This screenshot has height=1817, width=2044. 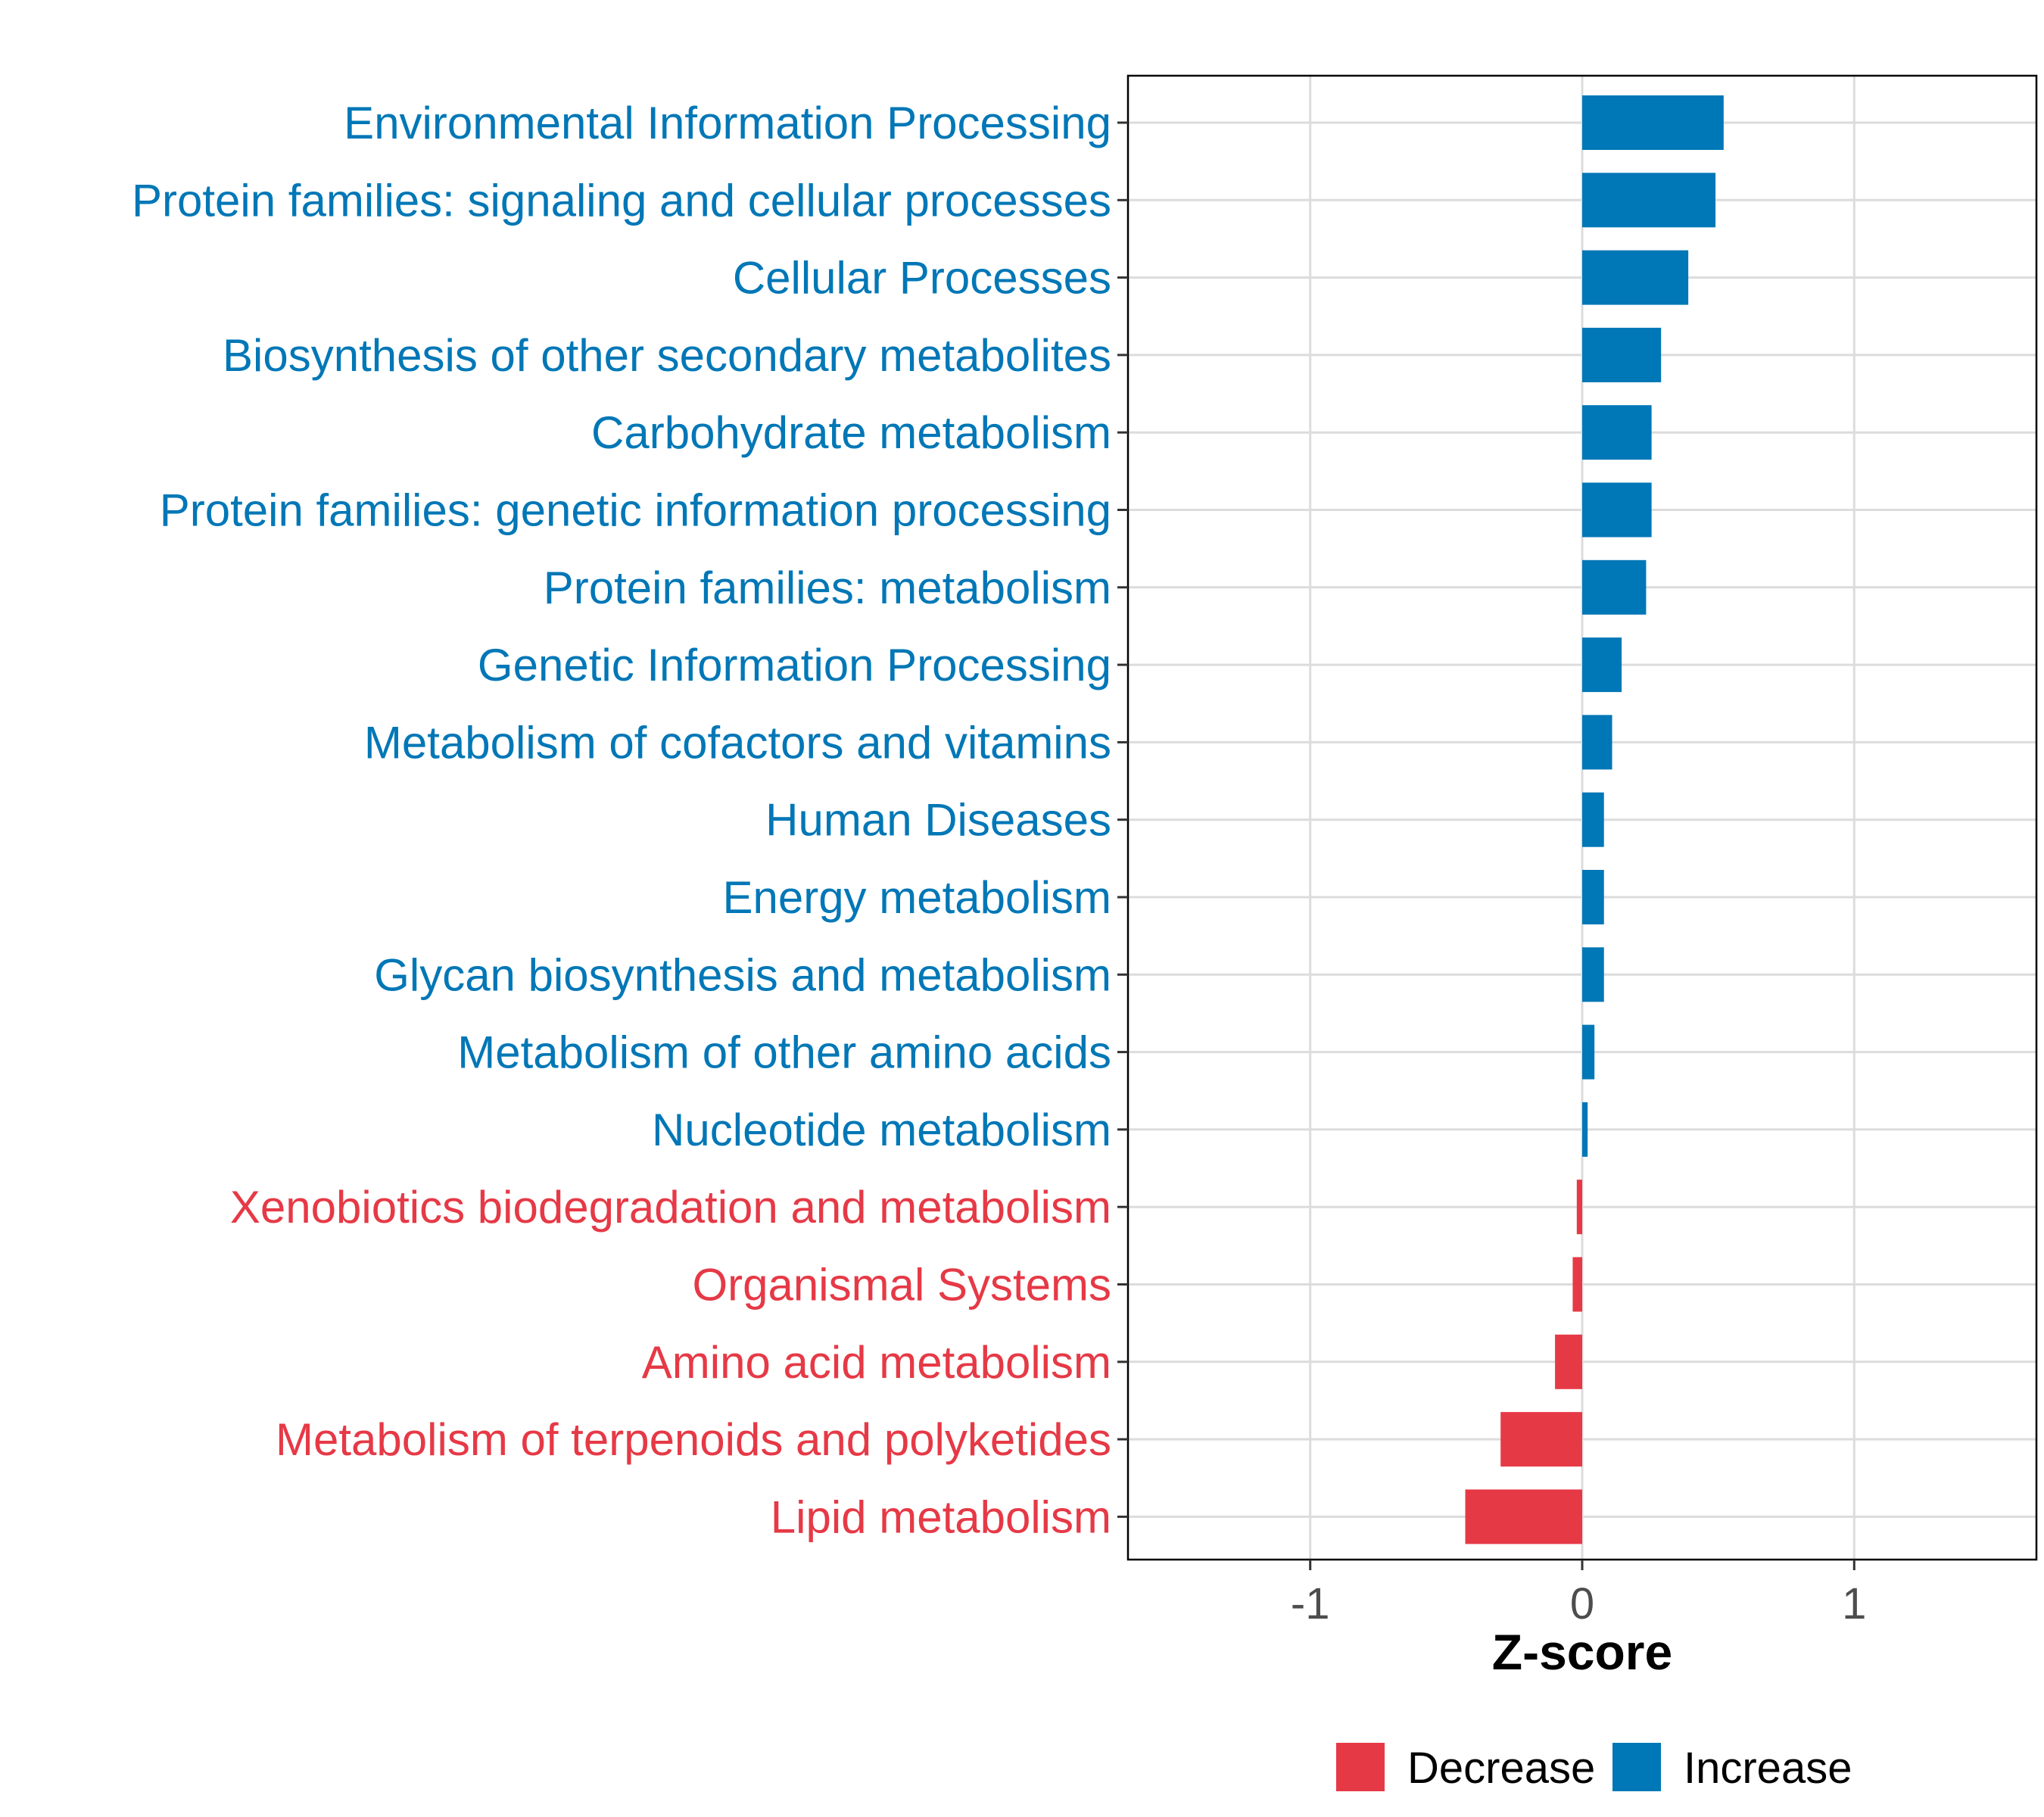 I want to click on category-label: Glycan biosynthesis and metabolism, so click(x=742, y=974).